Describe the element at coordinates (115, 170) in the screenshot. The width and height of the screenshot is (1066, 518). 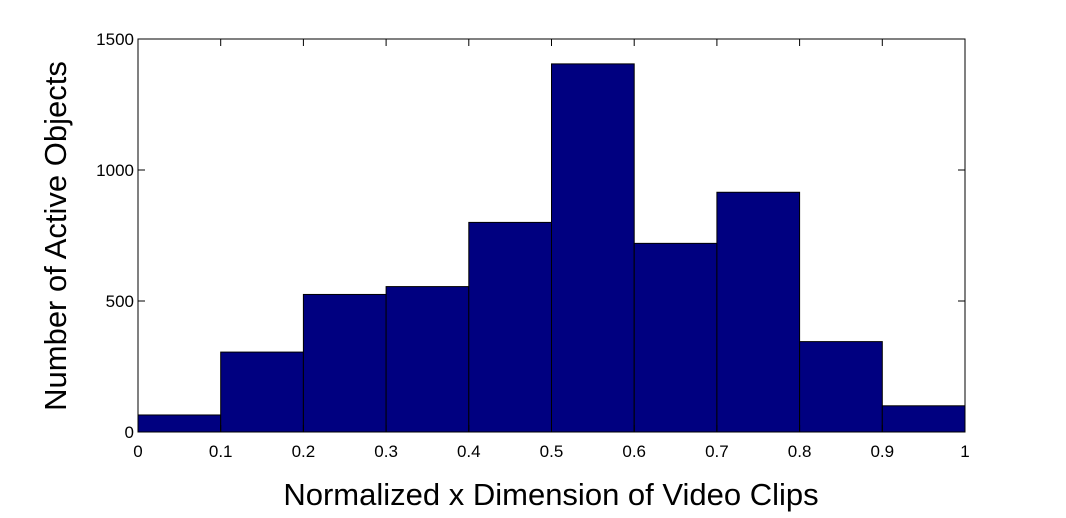
I see `y-tick-label: 1000` at that location.